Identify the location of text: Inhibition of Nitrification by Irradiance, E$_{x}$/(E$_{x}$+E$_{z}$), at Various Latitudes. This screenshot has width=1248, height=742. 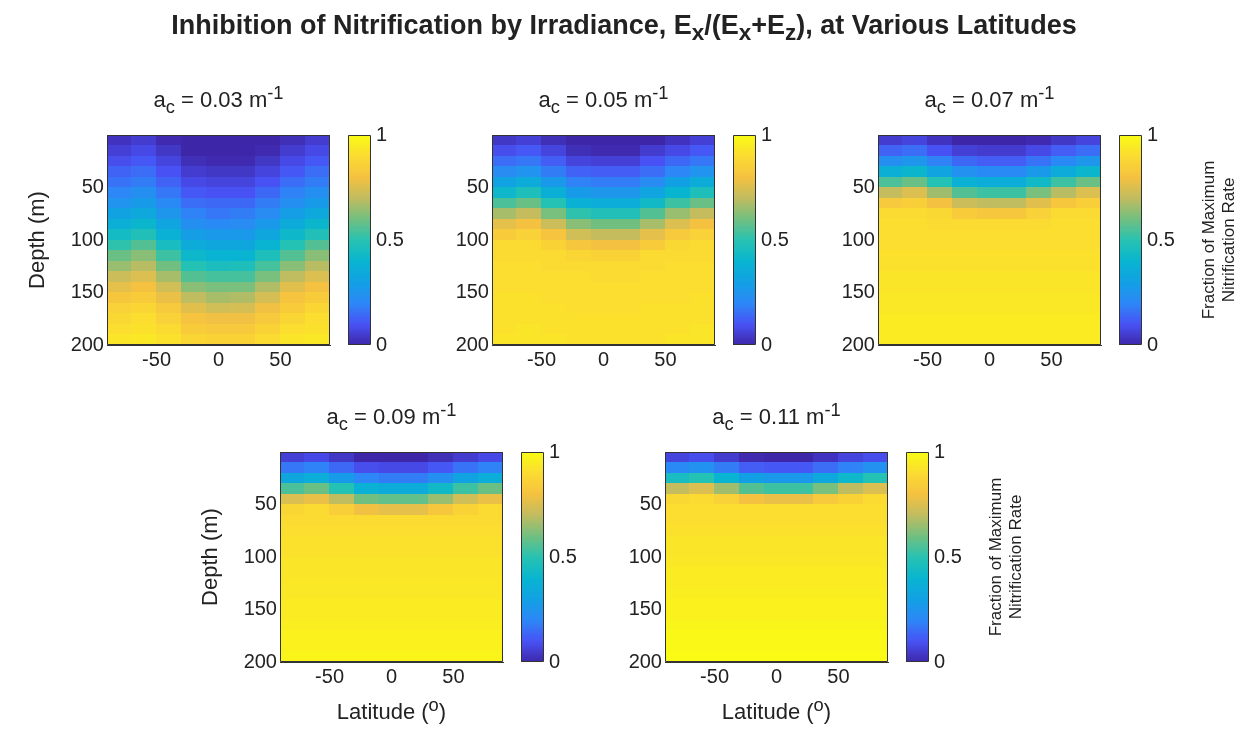
(624, 28).